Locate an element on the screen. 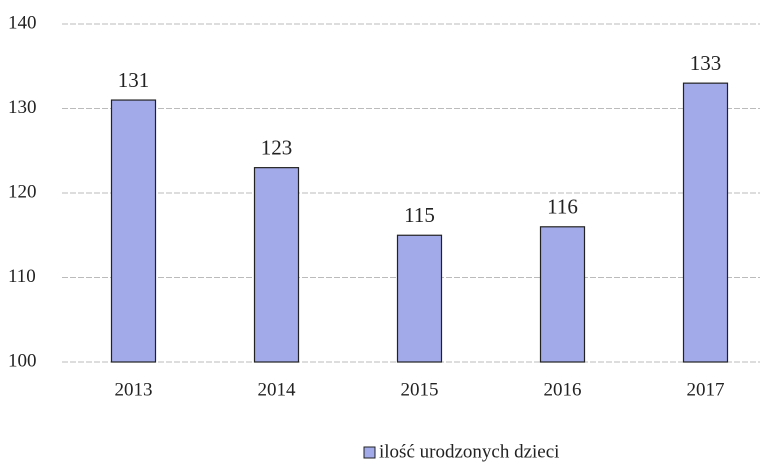 Image resolution: width=768 pixels, height=464 pixels. x-tick-label: 2013 is located at coordinates (134, 389).